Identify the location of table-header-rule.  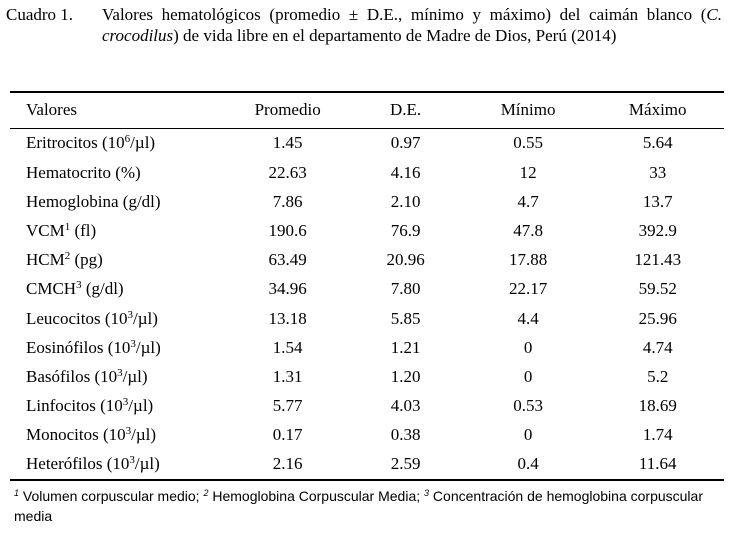
(367, 128).